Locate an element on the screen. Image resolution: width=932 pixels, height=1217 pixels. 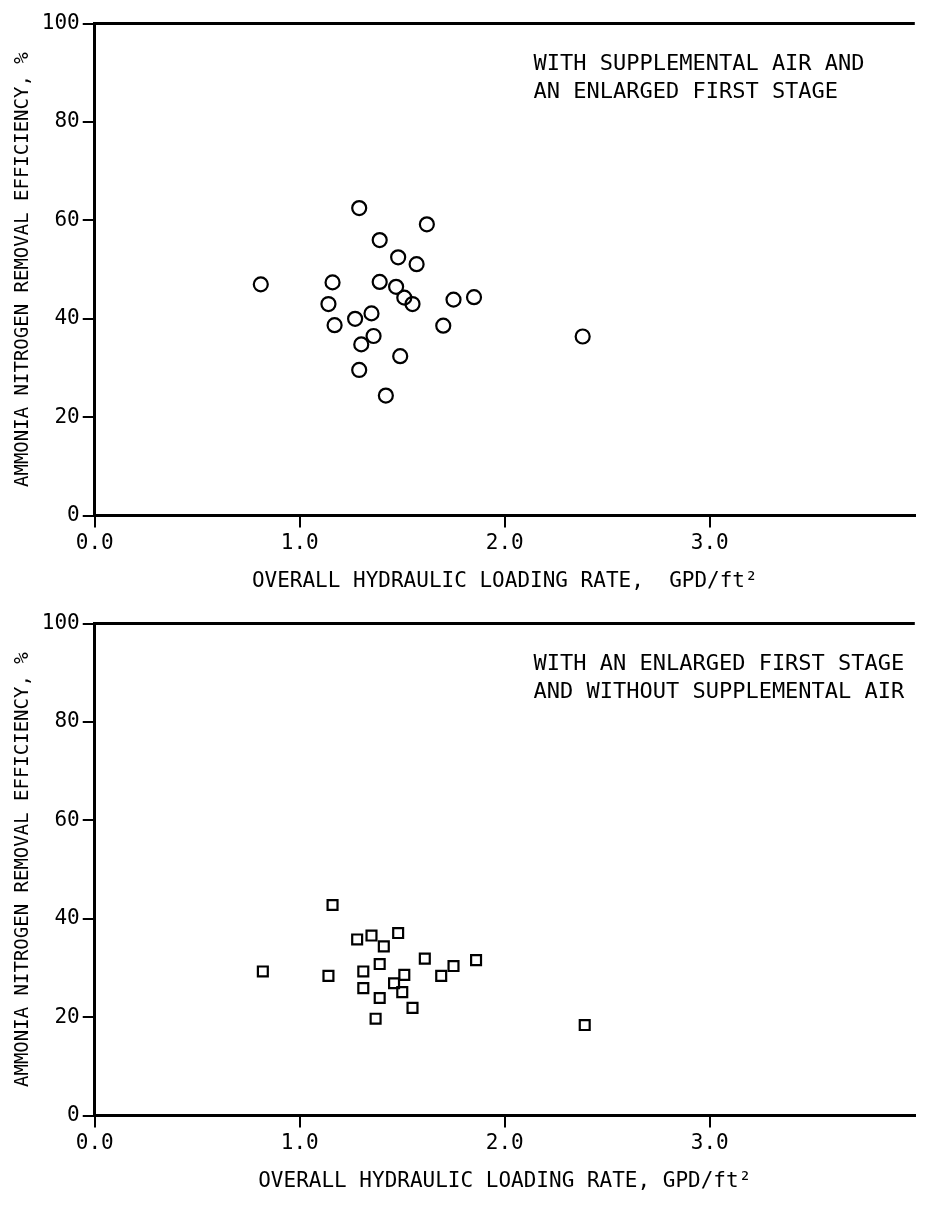
annotation: AN ENLARGED FIRST STAGE is located at coordinates (686, 91).